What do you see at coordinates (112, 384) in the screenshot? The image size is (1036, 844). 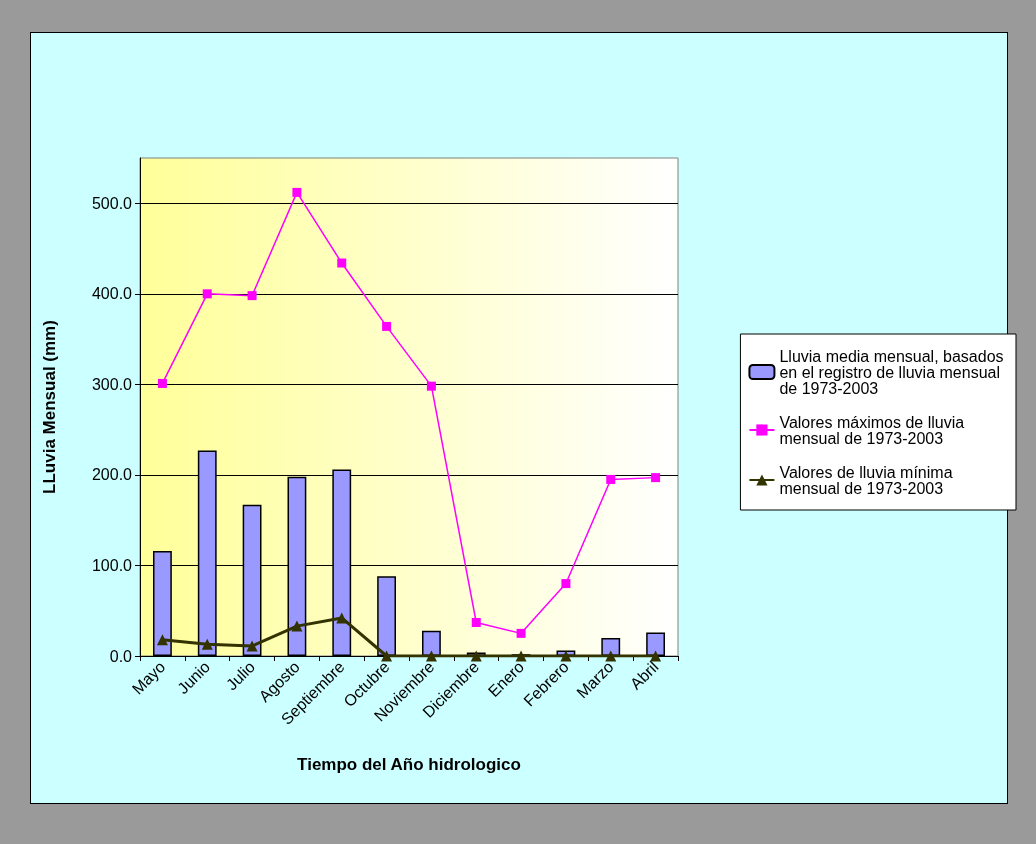 I see `y-tick-label: 300.0` at bounding box center [112, 384].